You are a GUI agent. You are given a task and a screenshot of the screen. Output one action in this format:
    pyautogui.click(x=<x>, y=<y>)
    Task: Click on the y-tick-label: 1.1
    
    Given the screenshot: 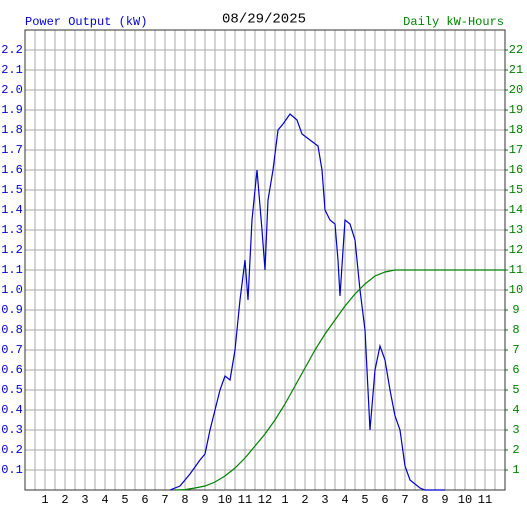 What is the action you would take?
    pyautogui.click(x=12, y=270)
    